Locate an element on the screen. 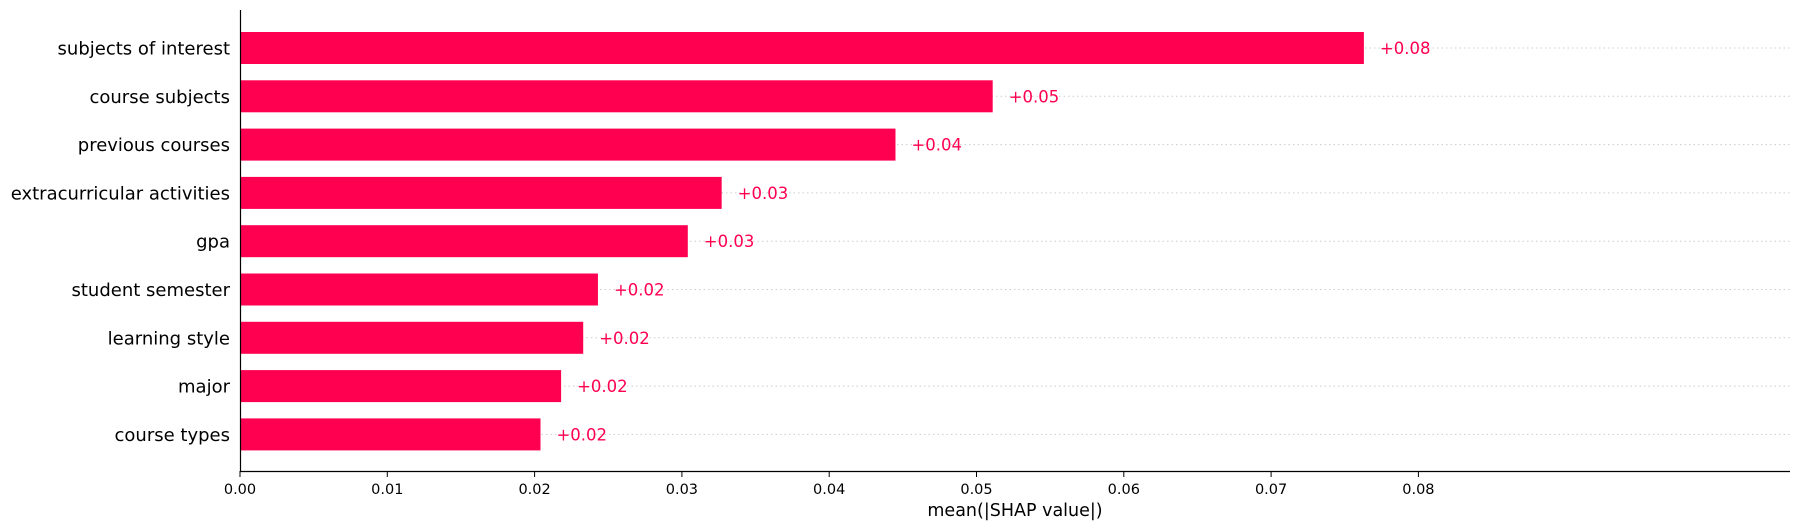 The image size is (1799, 530). y-tick-label: gpa is located at coordinates (213, 242).